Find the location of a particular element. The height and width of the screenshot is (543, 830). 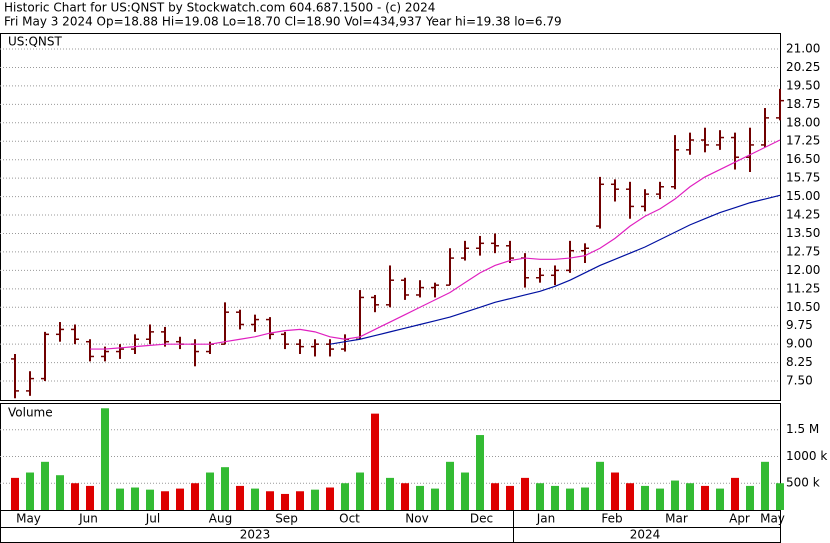

volume-tick-label: 1000 k is located at coordinates (806, 456).